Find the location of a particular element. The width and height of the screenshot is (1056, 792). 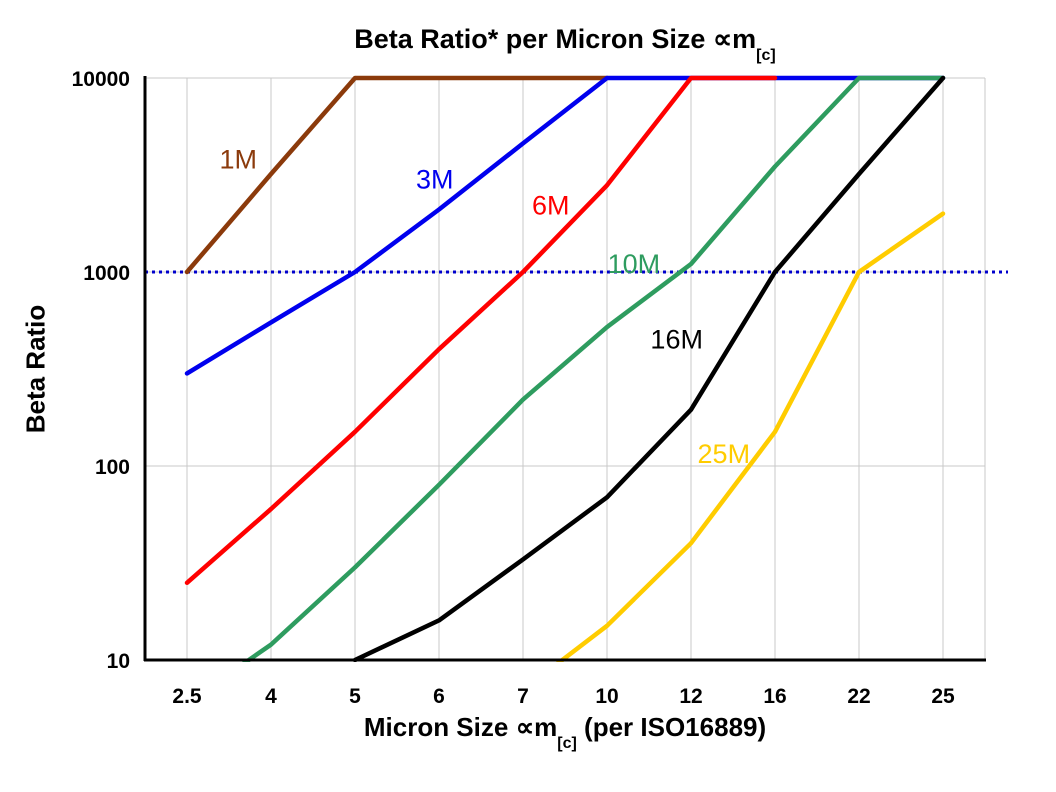

series-label-16M: 16M is located at coordinates (676, 339).